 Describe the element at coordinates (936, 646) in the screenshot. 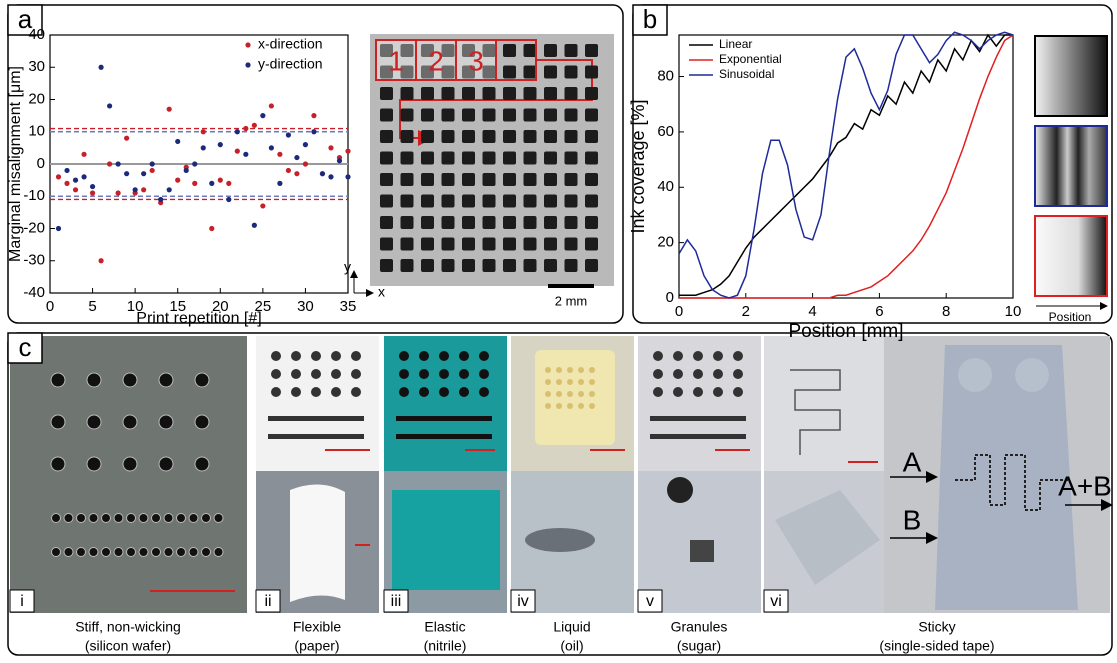

I see `sample-caption: (single-sided tape)` at that location.